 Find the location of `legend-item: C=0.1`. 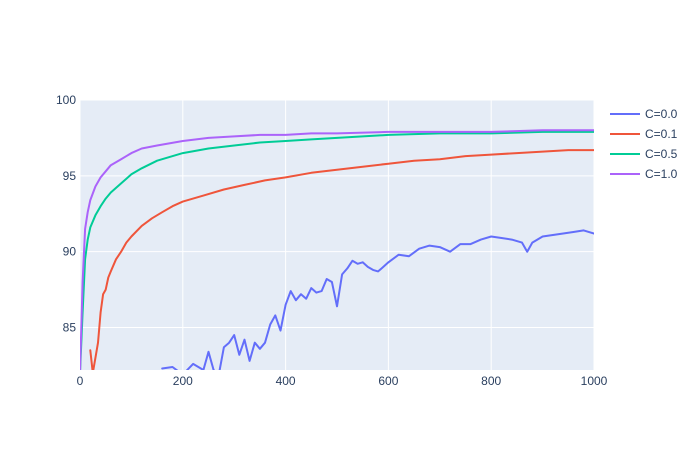

legend-item: C=0.1 is located at coordinates (644, 134).